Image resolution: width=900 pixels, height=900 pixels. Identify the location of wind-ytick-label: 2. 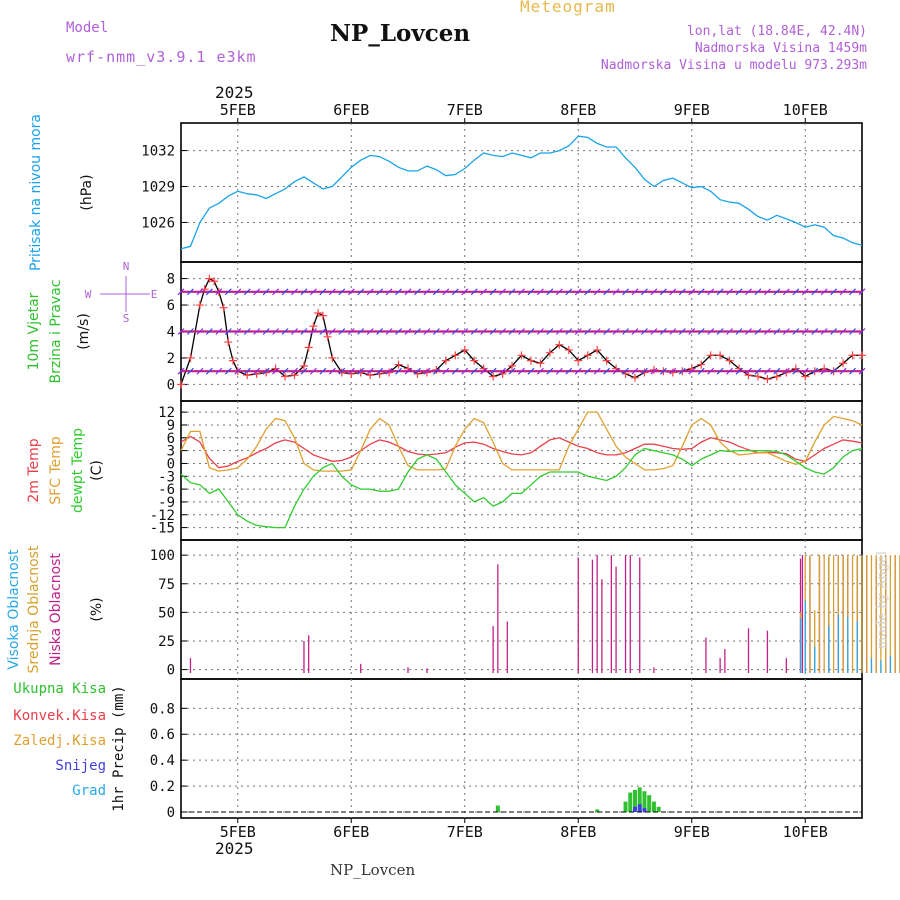
(171, 359).